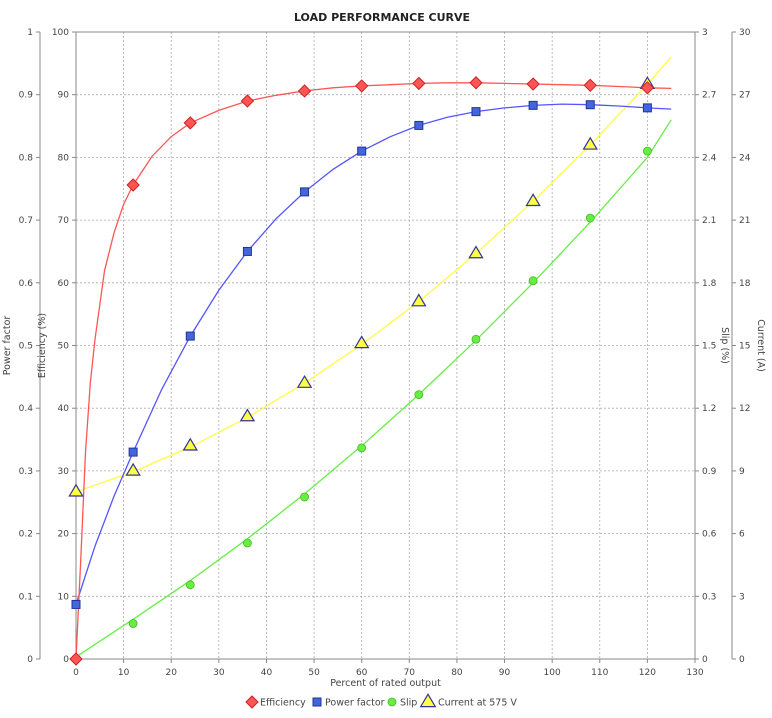 This screenshot has width=772, height=718. Describe the element at coordinates (26, 535) in the screenshot. I see `power-factor-tick-label: 0.2` at that location.